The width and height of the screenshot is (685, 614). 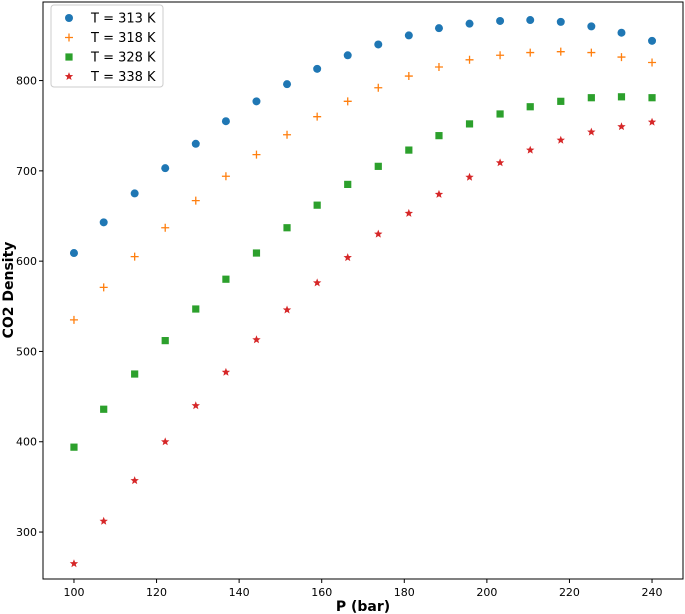 What do you see at coordinates (123, 38) in the screenshot?
I see `legend-label: T = 318 K` at bounding box center [123, 38].